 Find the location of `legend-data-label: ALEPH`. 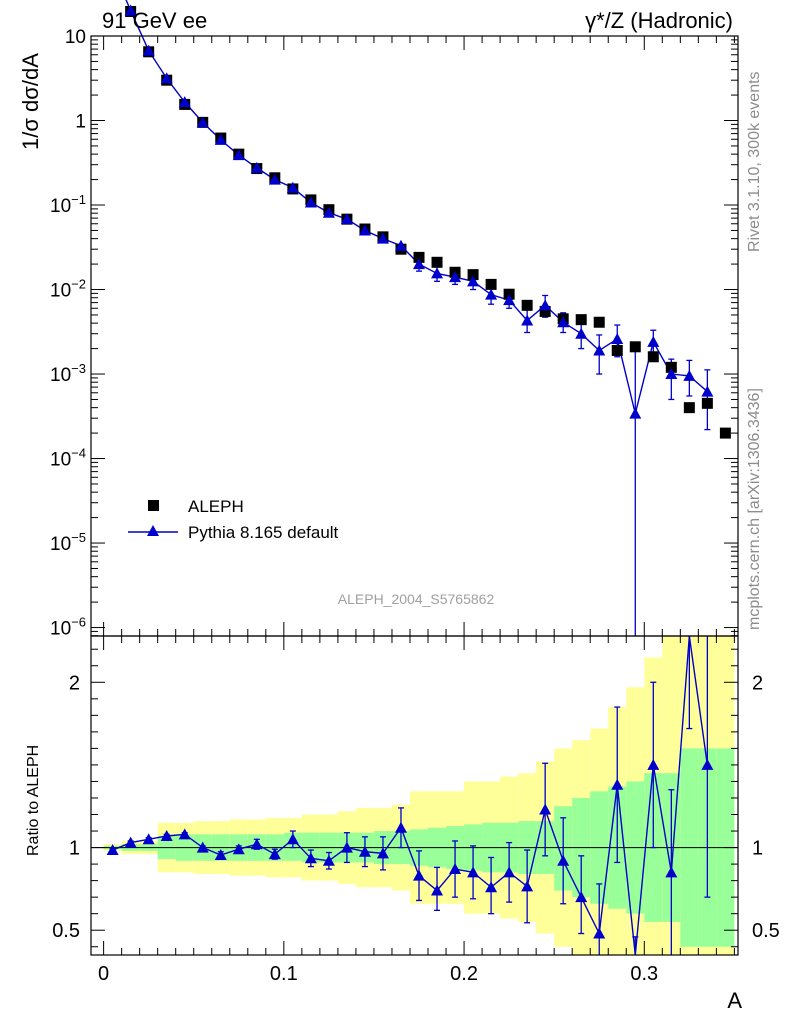

legend-data-label: ALEPH is located at coordinates (216, 506).